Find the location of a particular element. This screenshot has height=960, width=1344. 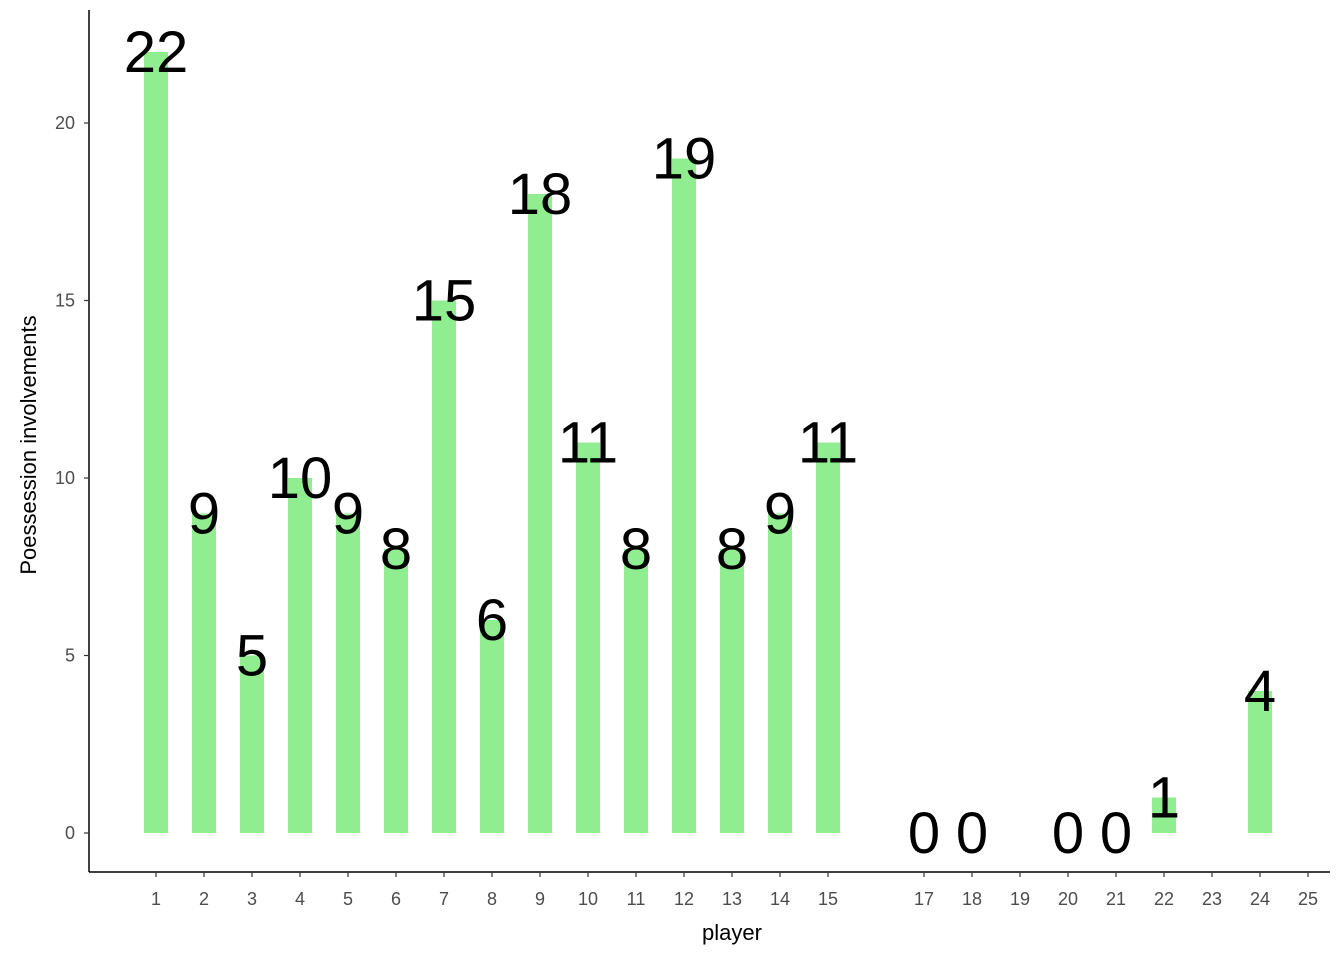

x-tick-label: 14 is located at coordinates (780, 899).